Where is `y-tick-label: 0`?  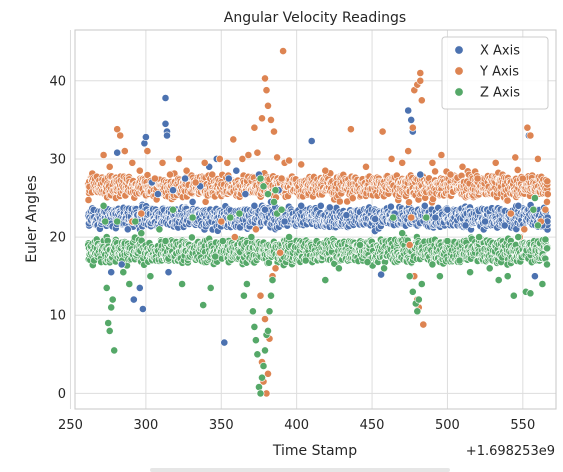 y-tick-label: 0 is located at coordinates (62, 394).